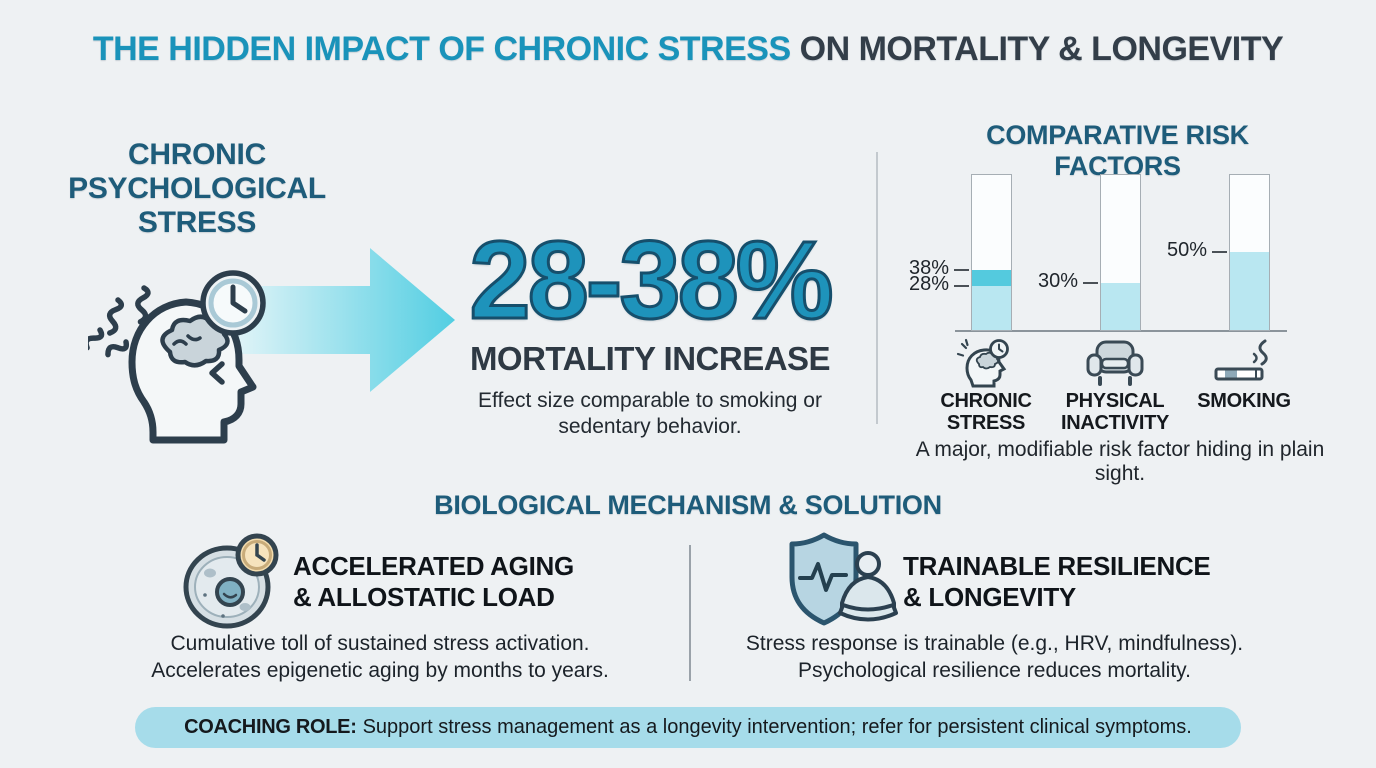 This screenshot has height=768, width=1376. What do you see at coordinates (986, 412) in the screenshot?
I see `bar-label-chronic-stress: CHRONIC STRESS` at bounding box center [986, 412].